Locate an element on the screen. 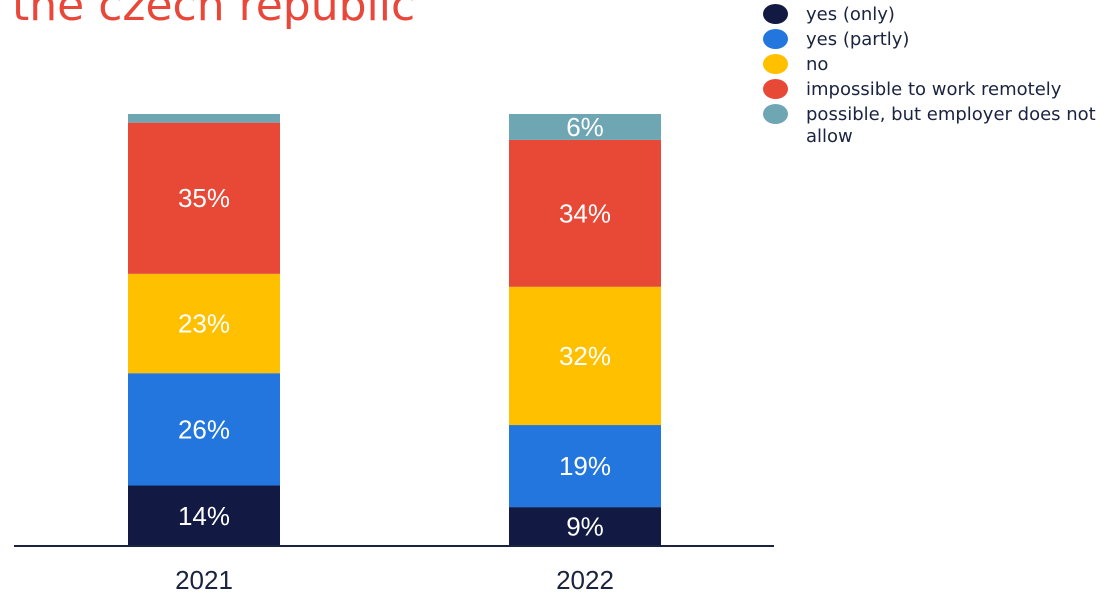 This screenshot has height=596, width=1117. data-label-2021-0: 14% is located at coordinates (204, 516).